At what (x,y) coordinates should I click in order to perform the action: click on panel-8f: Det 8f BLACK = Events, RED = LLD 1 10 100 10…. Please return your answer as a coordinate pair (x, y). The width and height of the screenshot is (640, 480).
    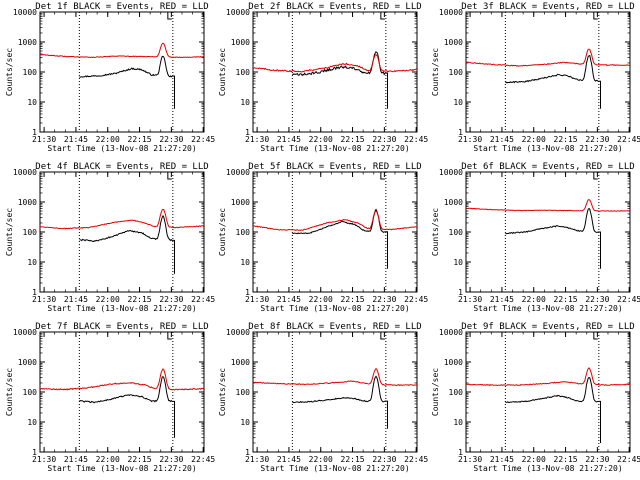
    Looking at the image, I should click on (323, 397).